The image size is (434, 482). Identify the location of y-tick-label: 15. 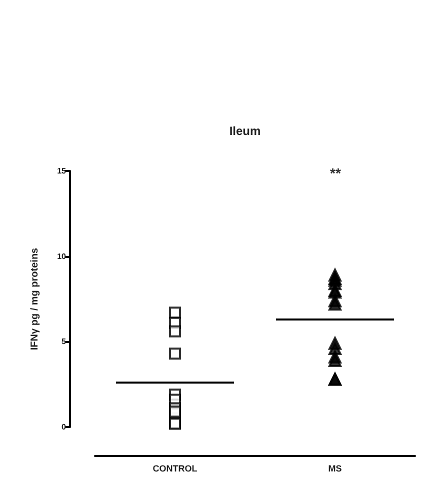
(62, 171).